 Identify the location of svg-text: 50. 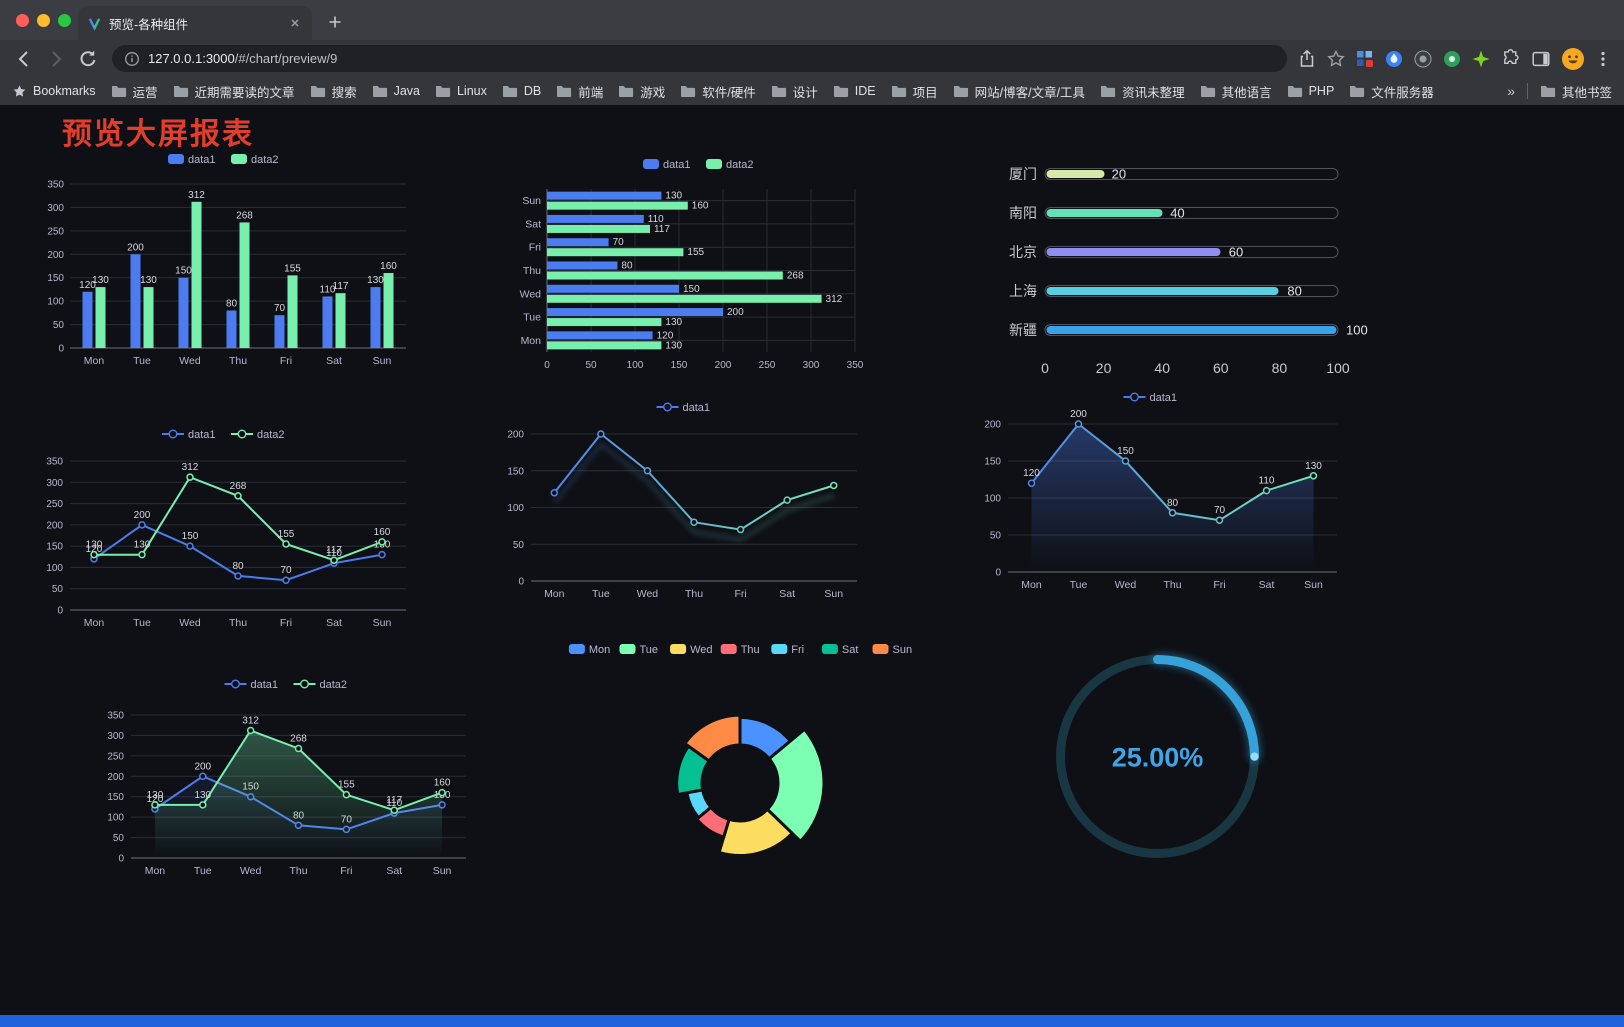
(59, 325).